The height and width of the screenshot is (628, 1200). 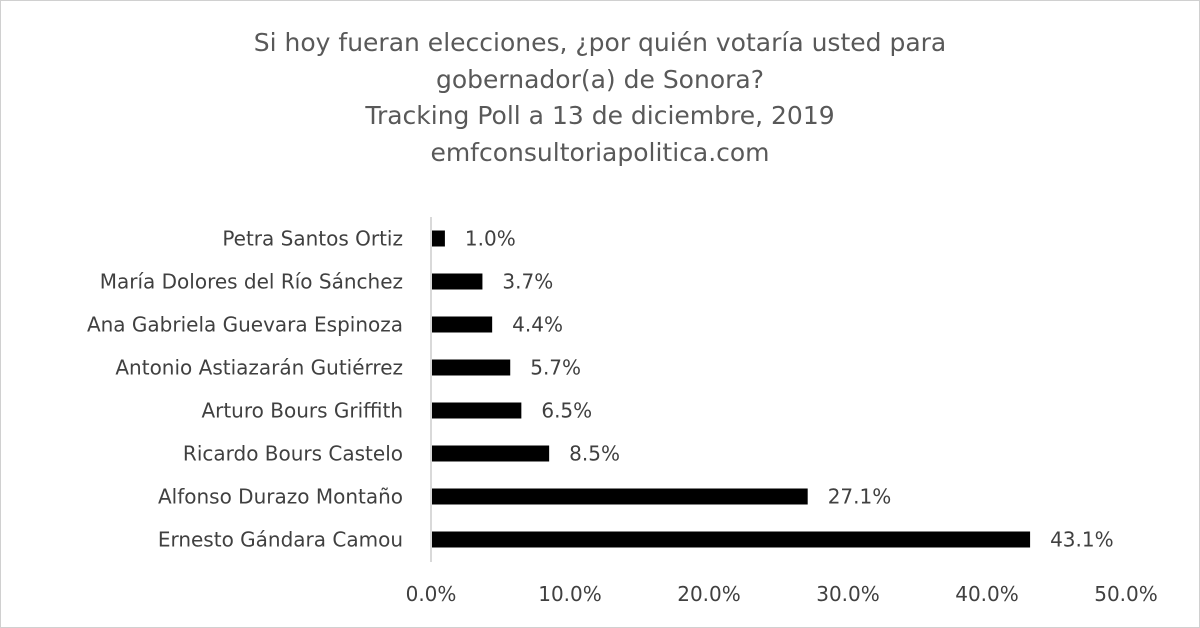 I want to click on category-label: Alfonso Durazo Montaño, so click(x=280, y=497).